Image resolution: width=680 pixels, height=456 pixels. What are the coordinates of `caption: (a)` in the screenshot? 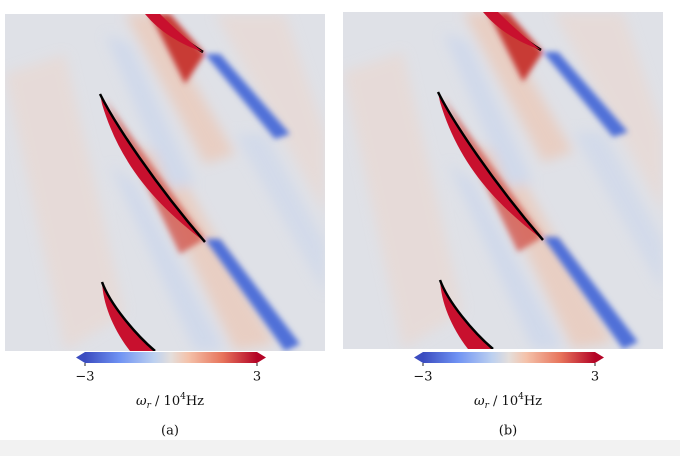 It's located at (170, 431).